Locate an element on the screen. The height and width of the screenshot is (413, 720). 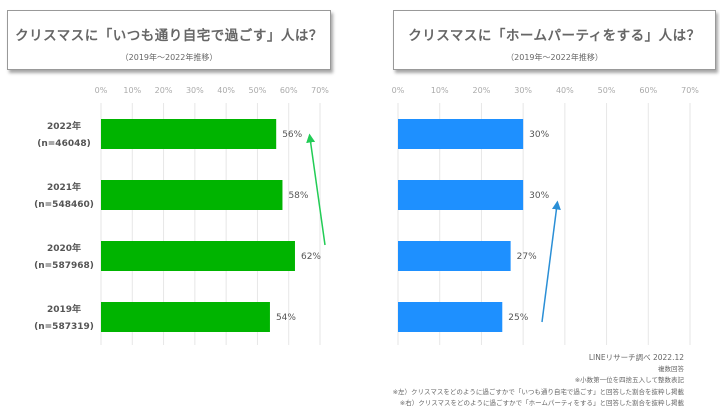
right-chart-subtitle: （2019年～2022年推移） is located at coordinates (554, 57).